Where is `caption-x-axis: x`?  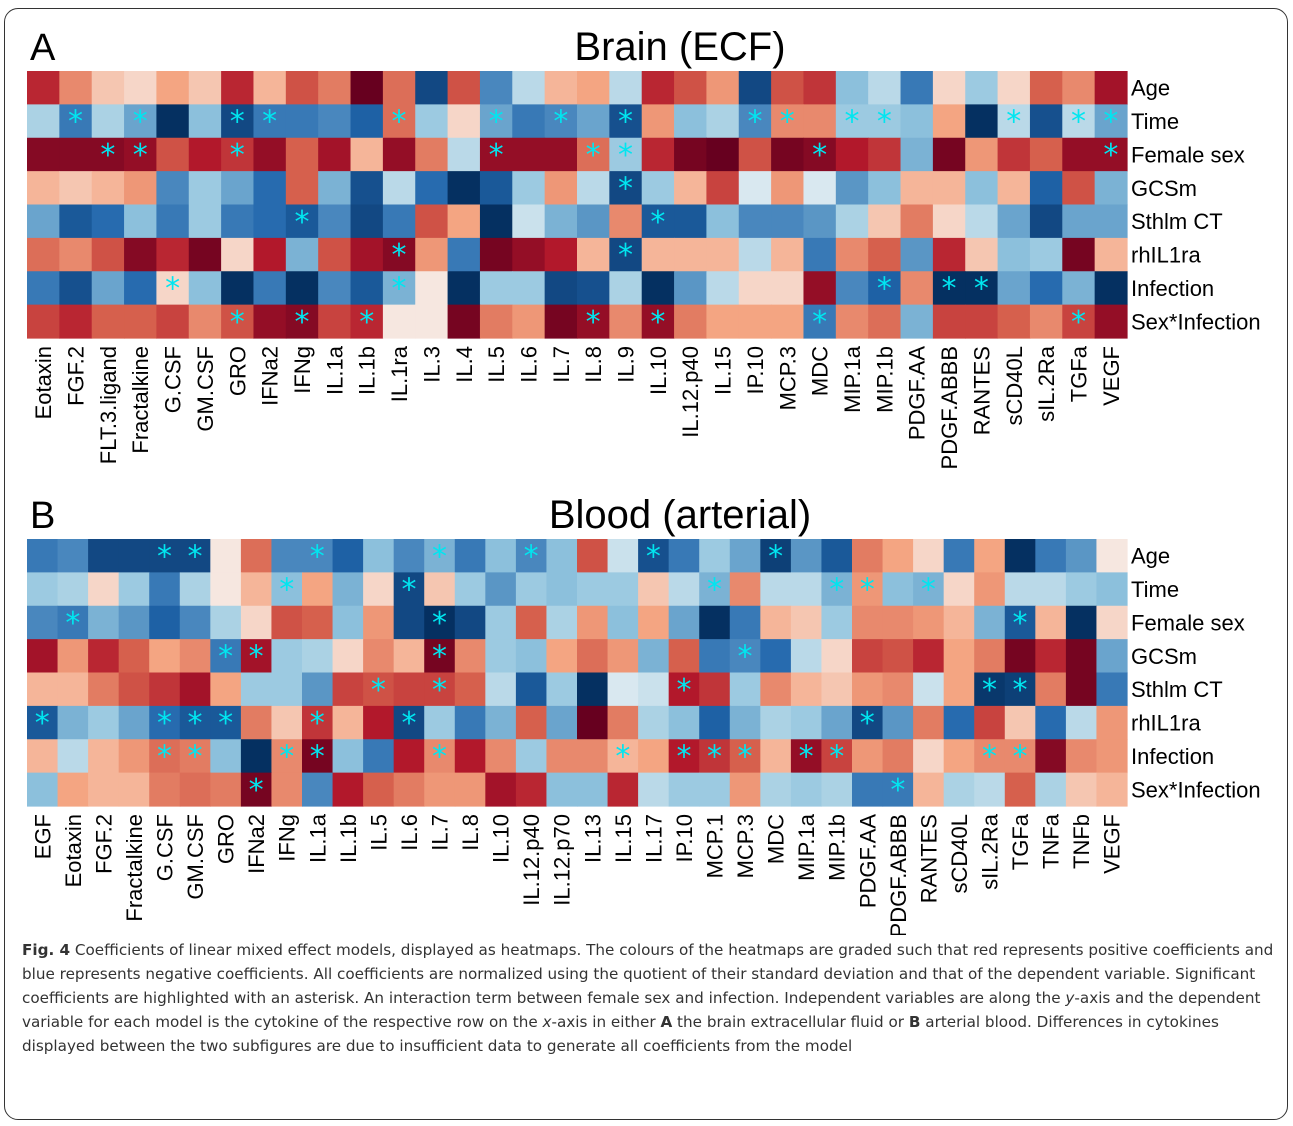
caption-x-axis: x is located at coordinates (547, 1022).